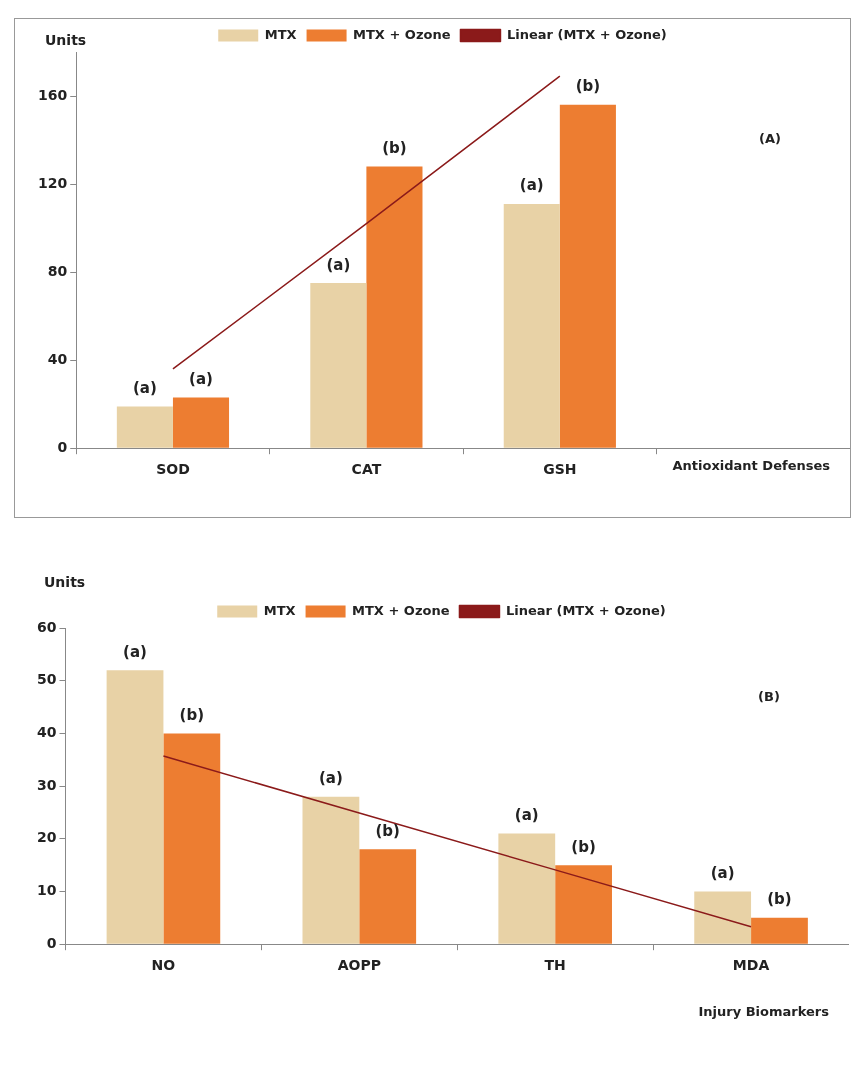 This screenshot has height=1070, width=851. What do you see at coordinates (359, 965) in the screenshot?
I see `x-tick-label: AOPP` at bounding box center [359, 965].